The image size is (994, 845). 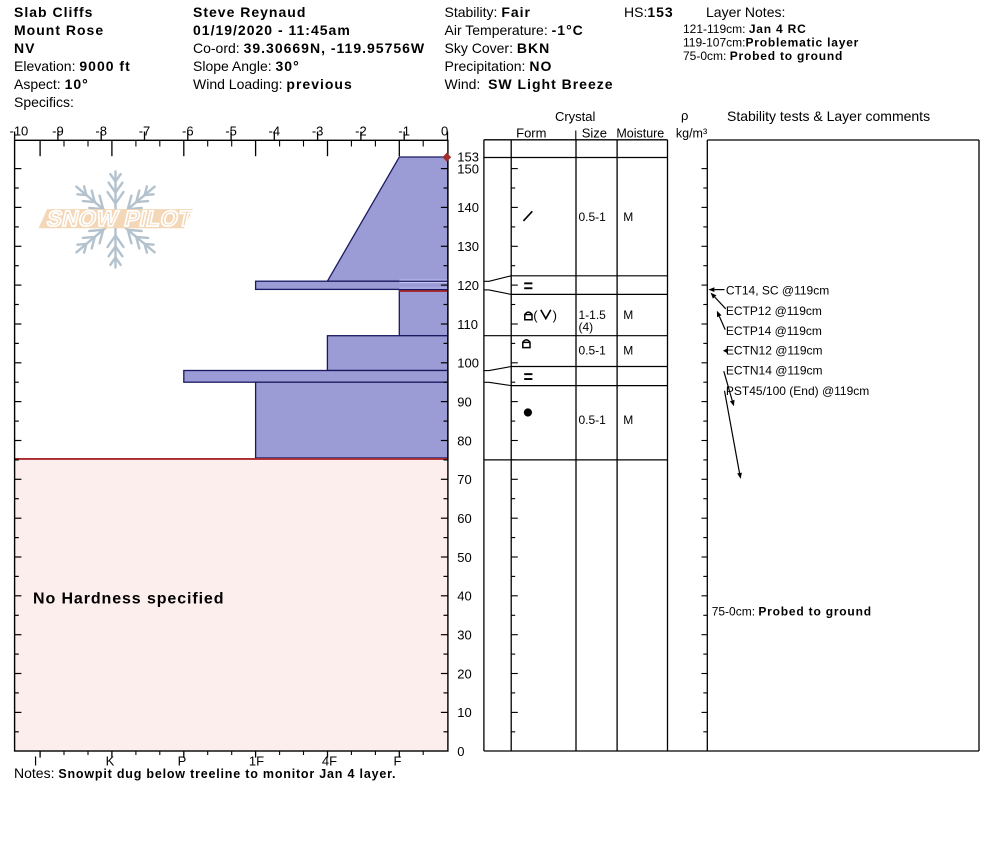 I want to click on svg-text: 80, so click(x=464, y=440).